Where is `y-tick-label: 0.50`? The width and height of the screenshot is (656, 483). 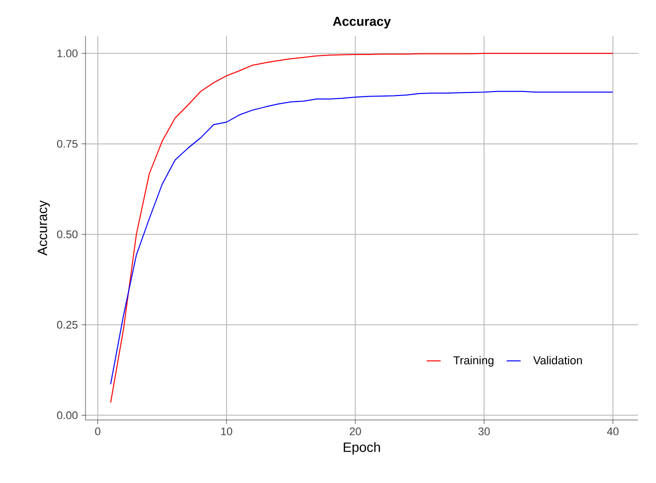 y-tick-label: 0.50 is located at coordinates (67, 234).